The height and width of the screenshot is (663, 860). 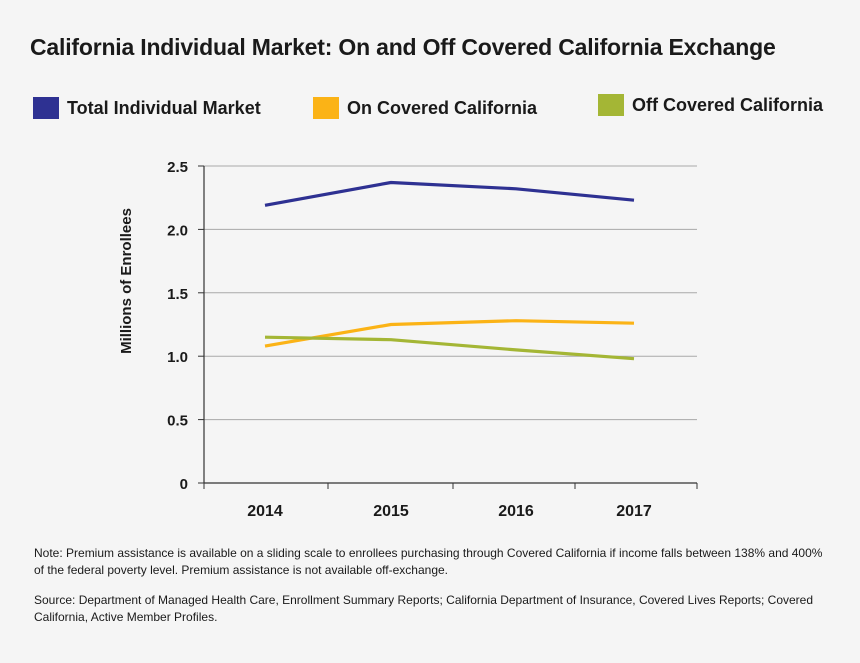 What do you see at coordinates (634, 511) in the screenshot?
I see `x-tick-label: 2017` at bounding box center [634, 511].